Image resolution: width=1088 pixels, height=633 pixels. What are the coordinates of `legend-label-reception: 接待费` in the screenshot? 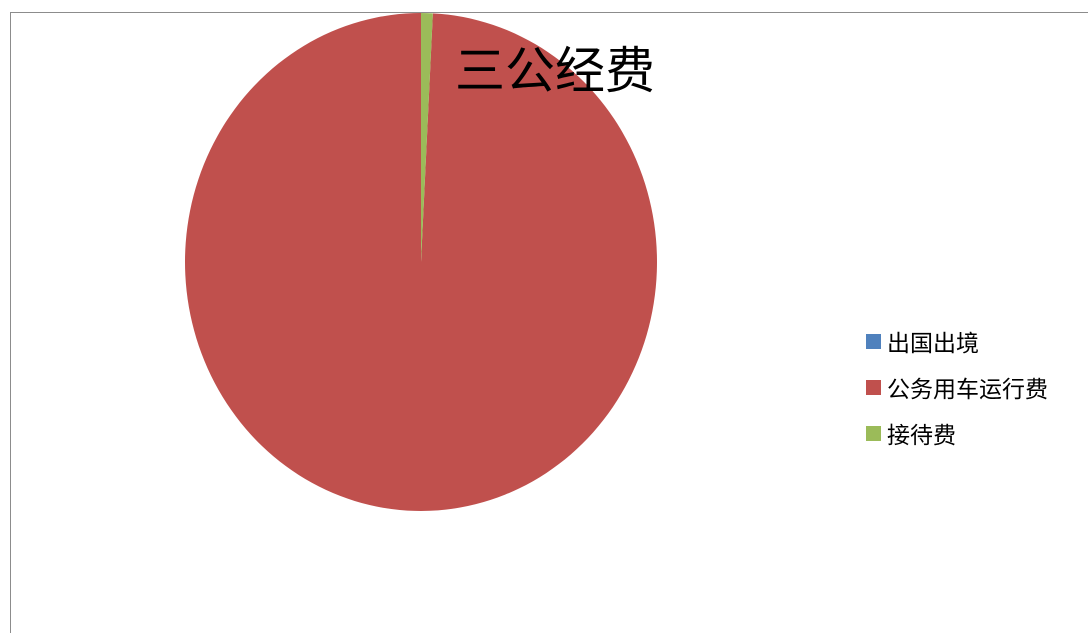 It's located at (921, 436).